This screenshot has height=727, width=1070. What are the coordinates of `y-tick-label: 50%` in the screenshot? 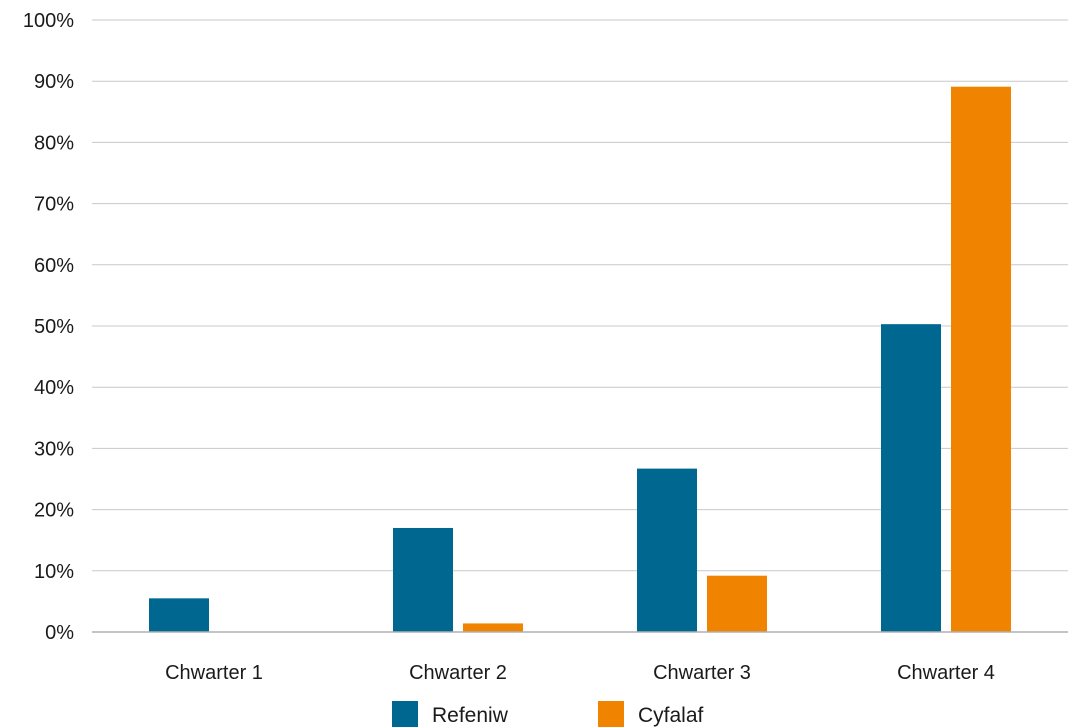 It's located at (54, 327).